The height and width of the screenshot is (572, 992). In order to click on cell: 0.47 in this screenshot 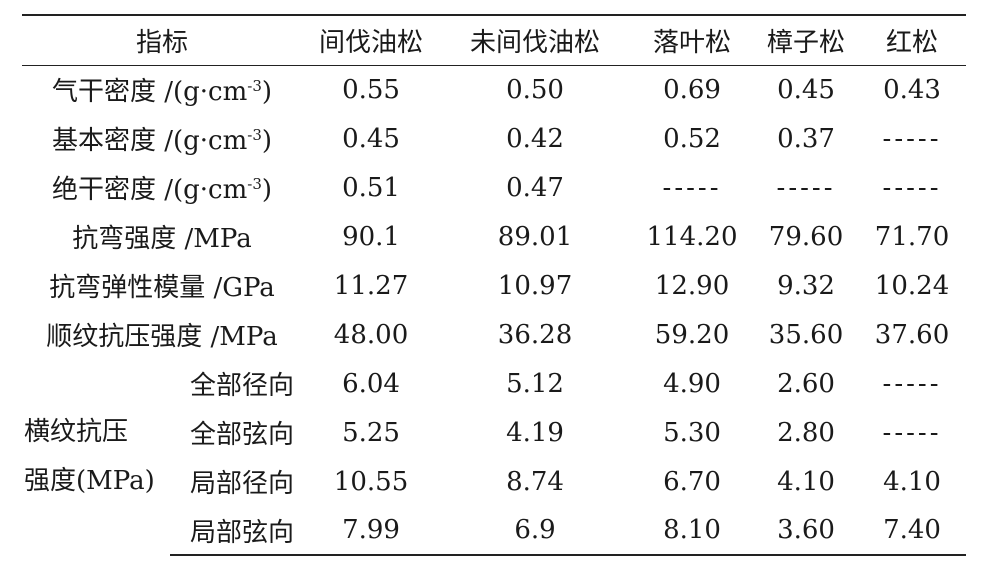, I will do `click(535, 187)`.